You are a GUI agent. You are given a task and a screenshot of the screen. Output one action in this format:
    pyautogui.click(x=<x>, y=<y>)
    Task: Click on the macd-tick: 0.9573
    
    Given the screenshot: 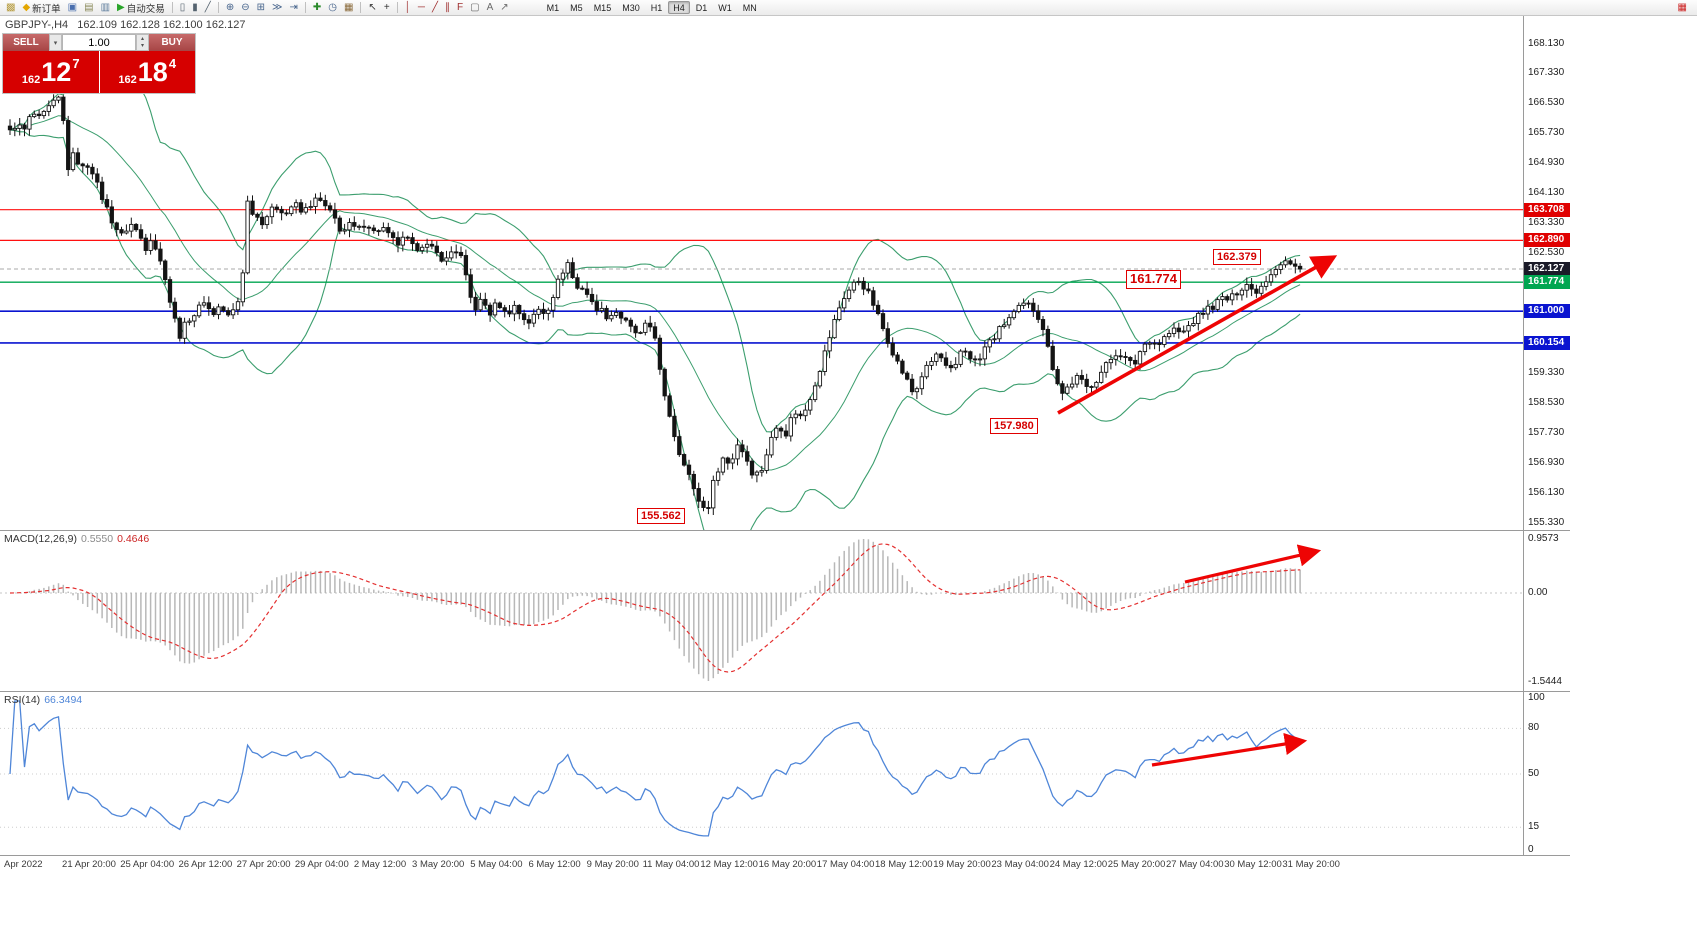 What is the action you would take?
    pyautogui.click(x=1543, y=538)
    